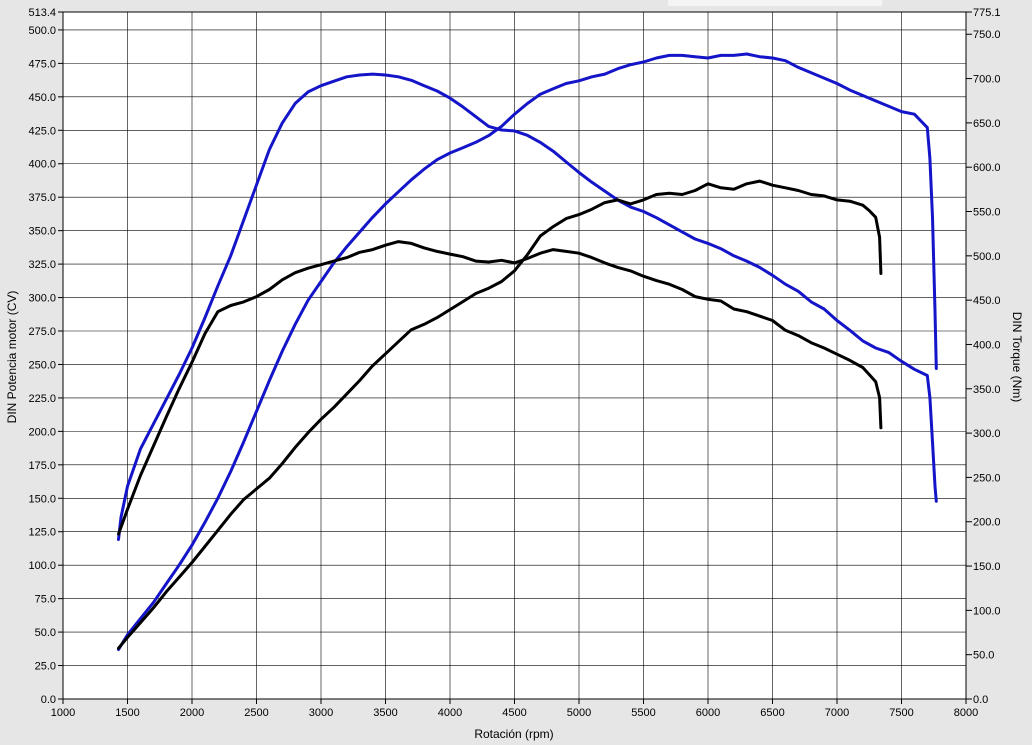 The height and width of the screenshot is (745, 1032). I want to click on x-tick-label: 3500, so click(385, 713).